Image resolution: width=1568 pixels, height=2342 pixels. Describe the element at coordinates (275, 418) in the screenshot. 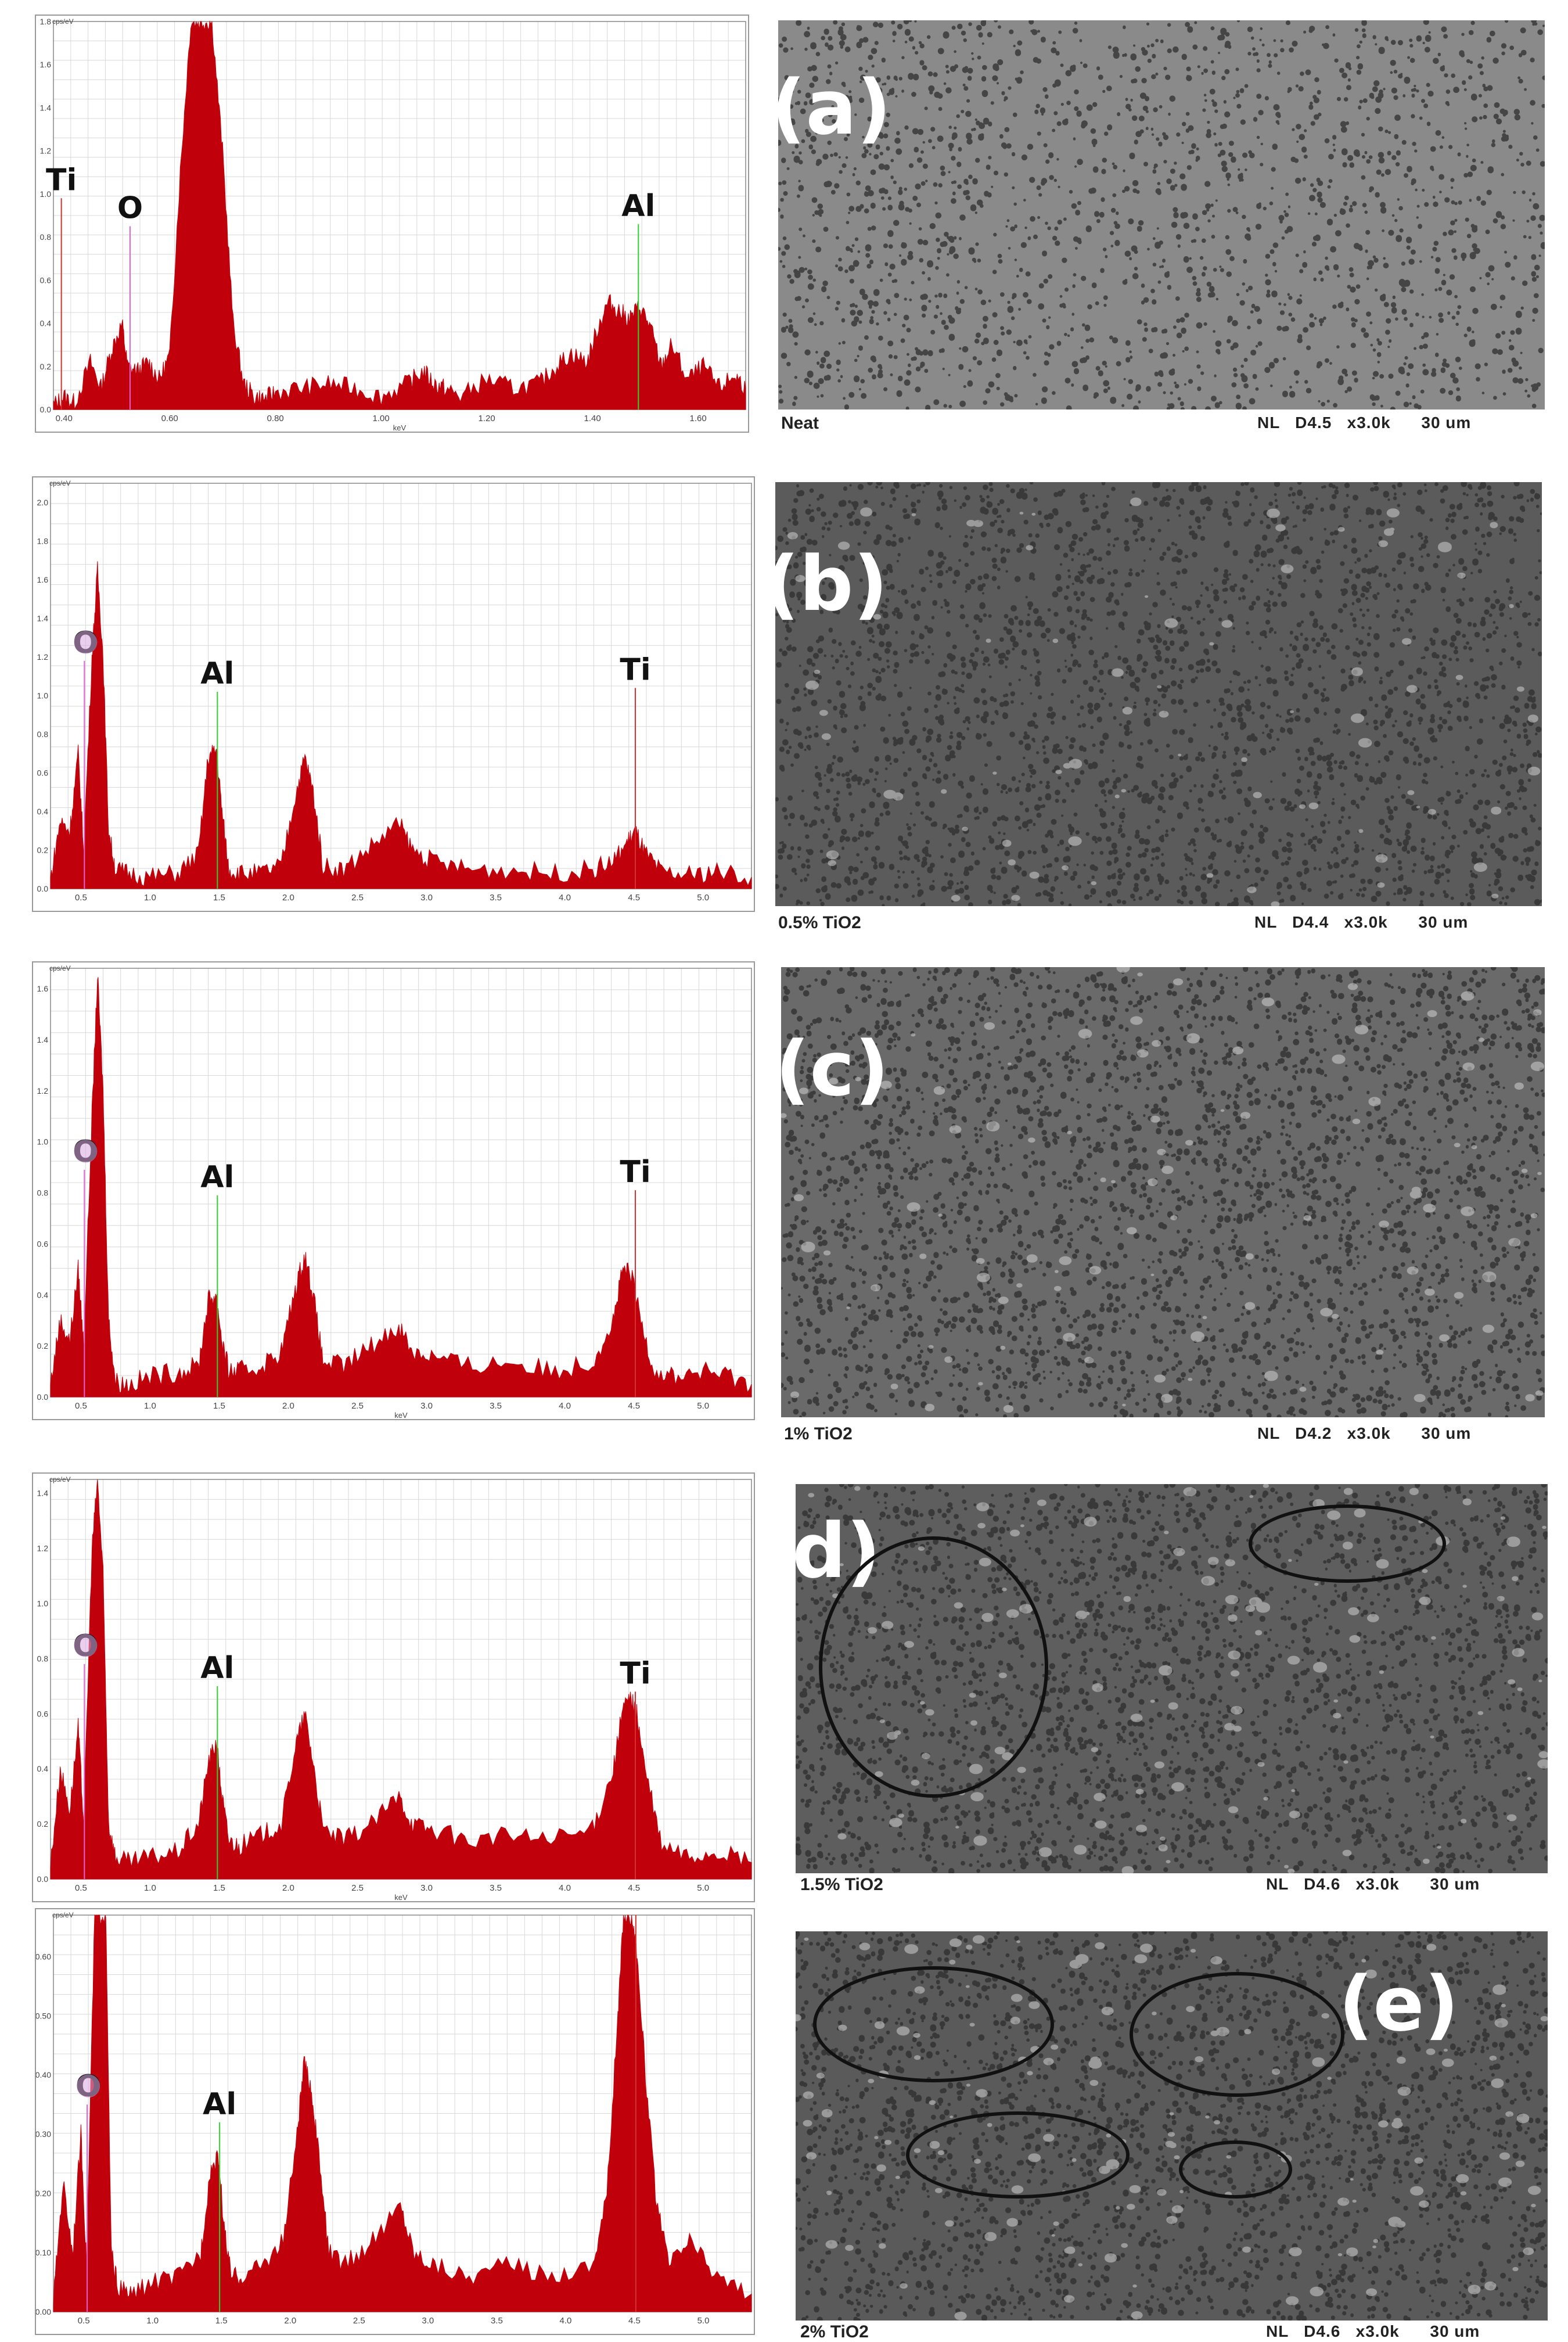

I see `x-tick-label: 0.80` at that location.